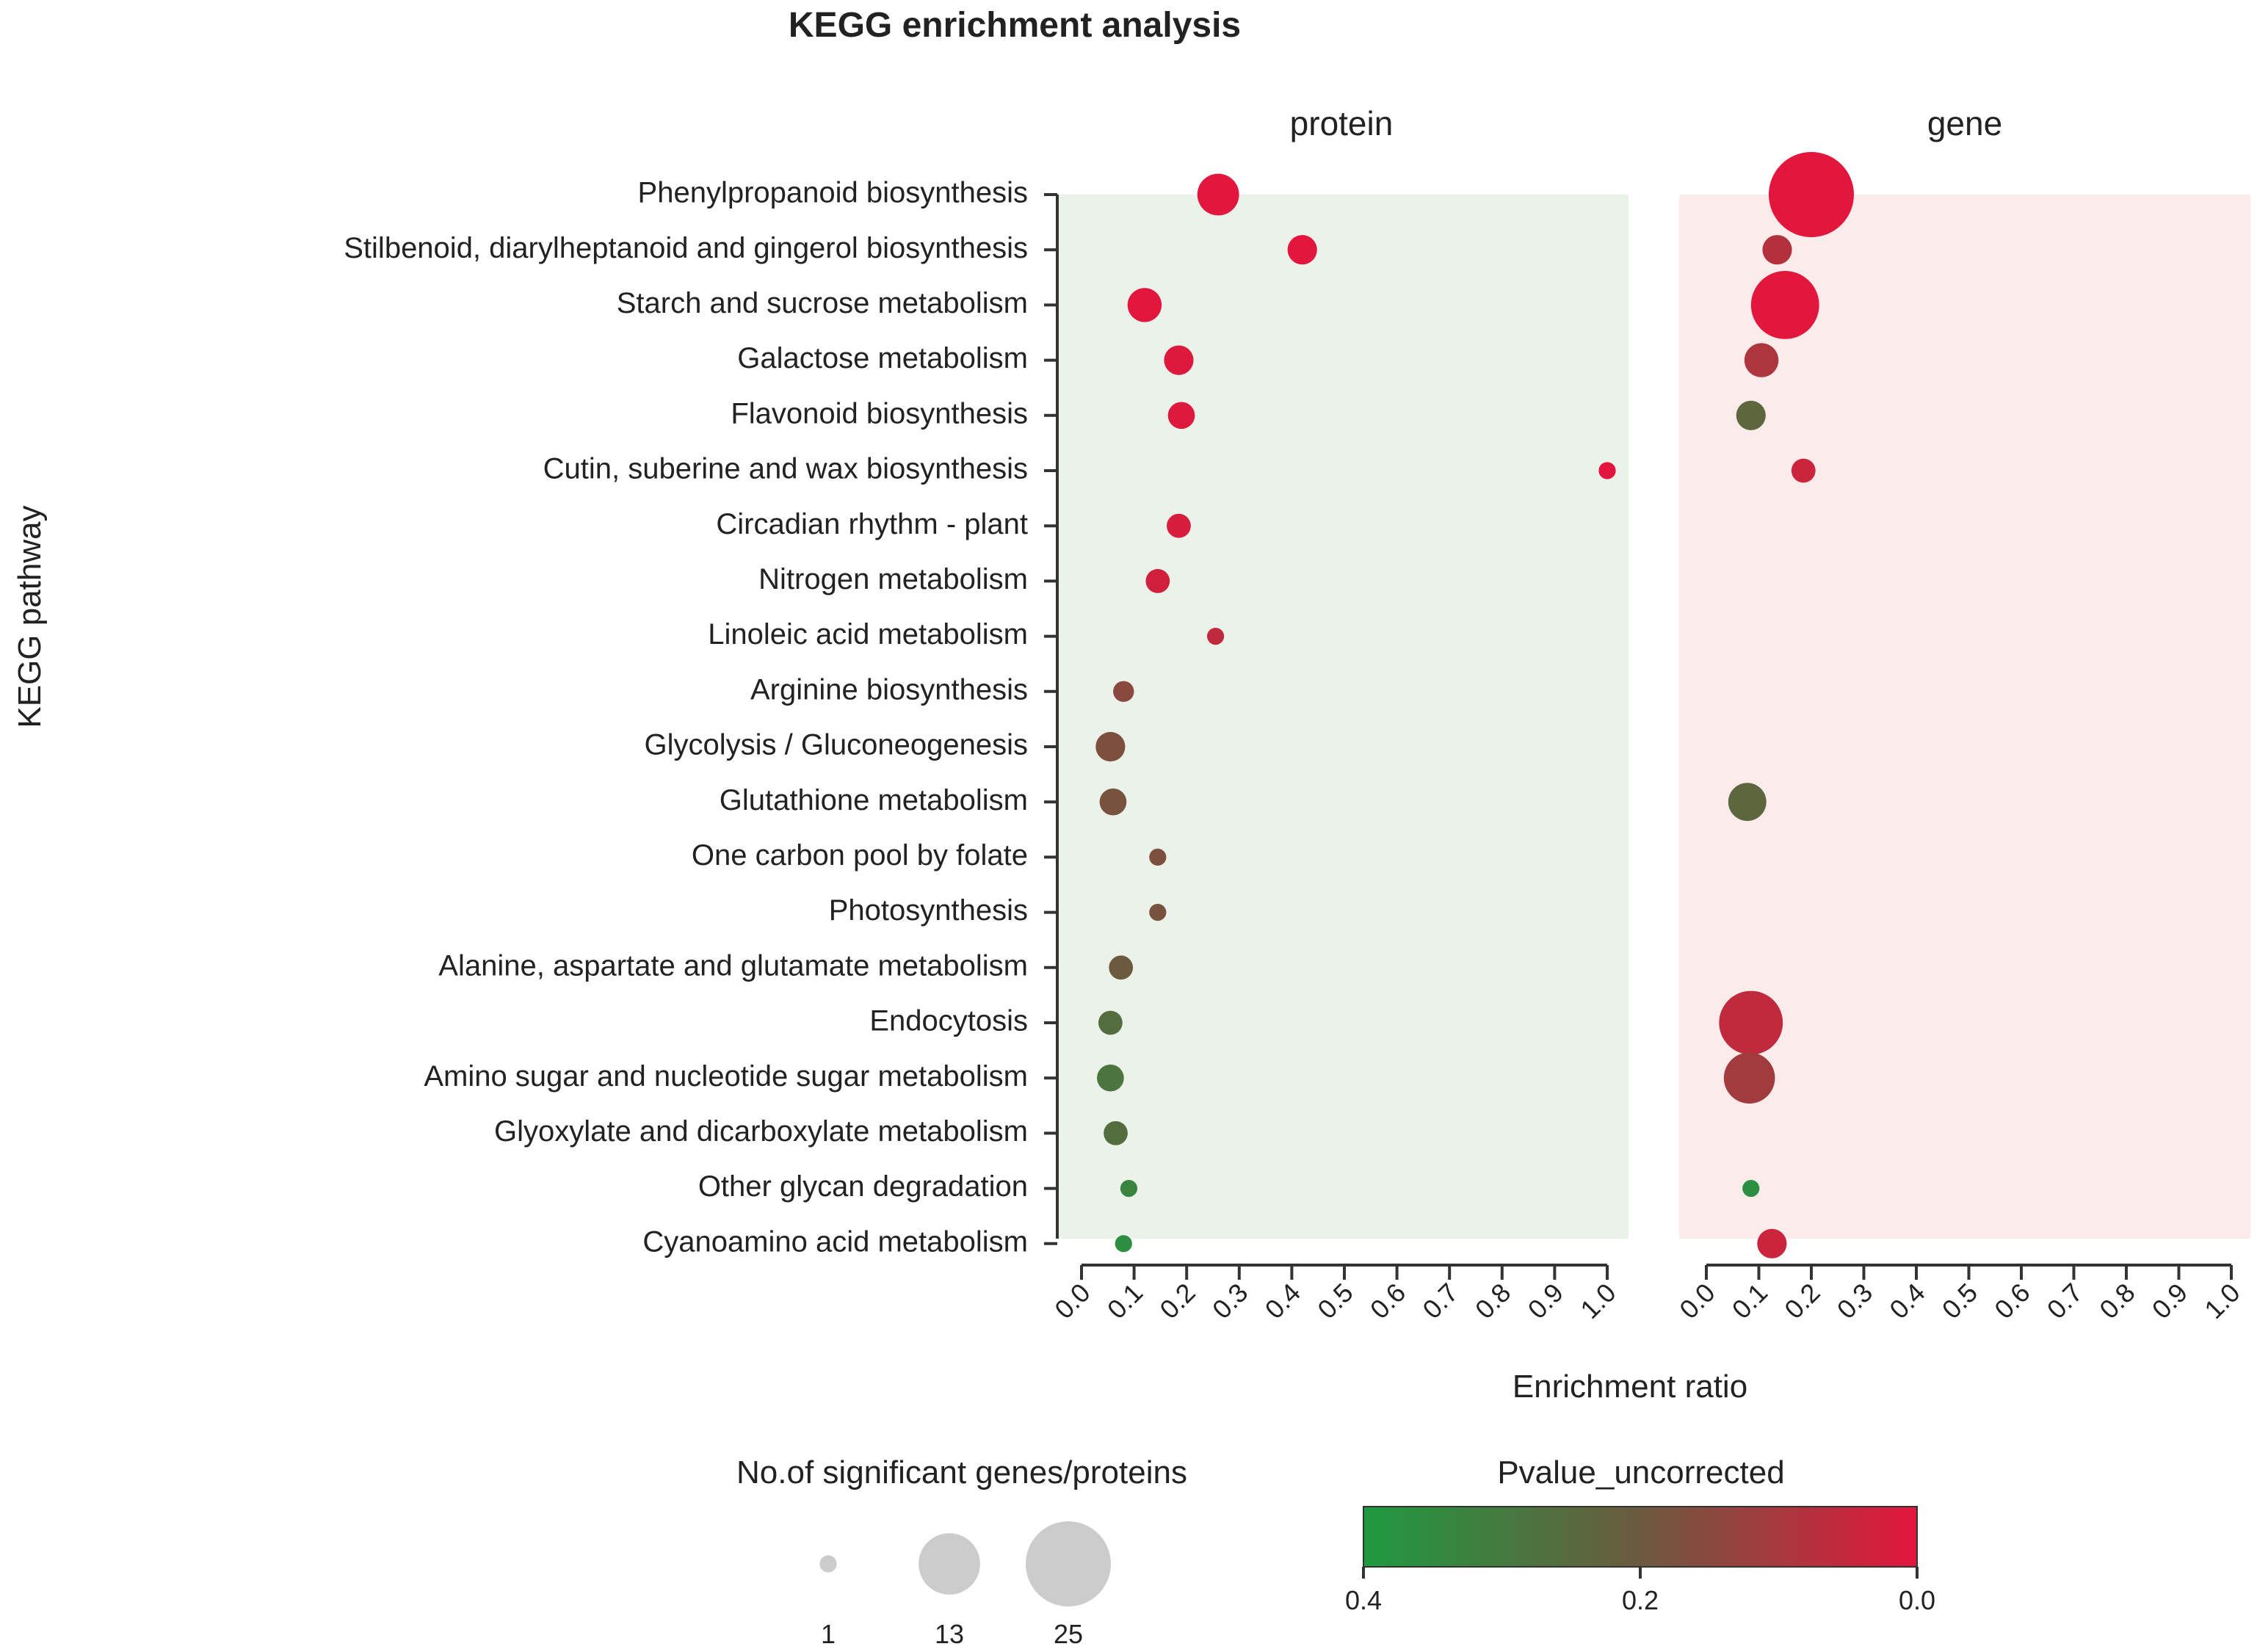 The height and width of the screenshot is (1652, 2257). I want to click on facet-title-protein: protein, so click(1342, 123).